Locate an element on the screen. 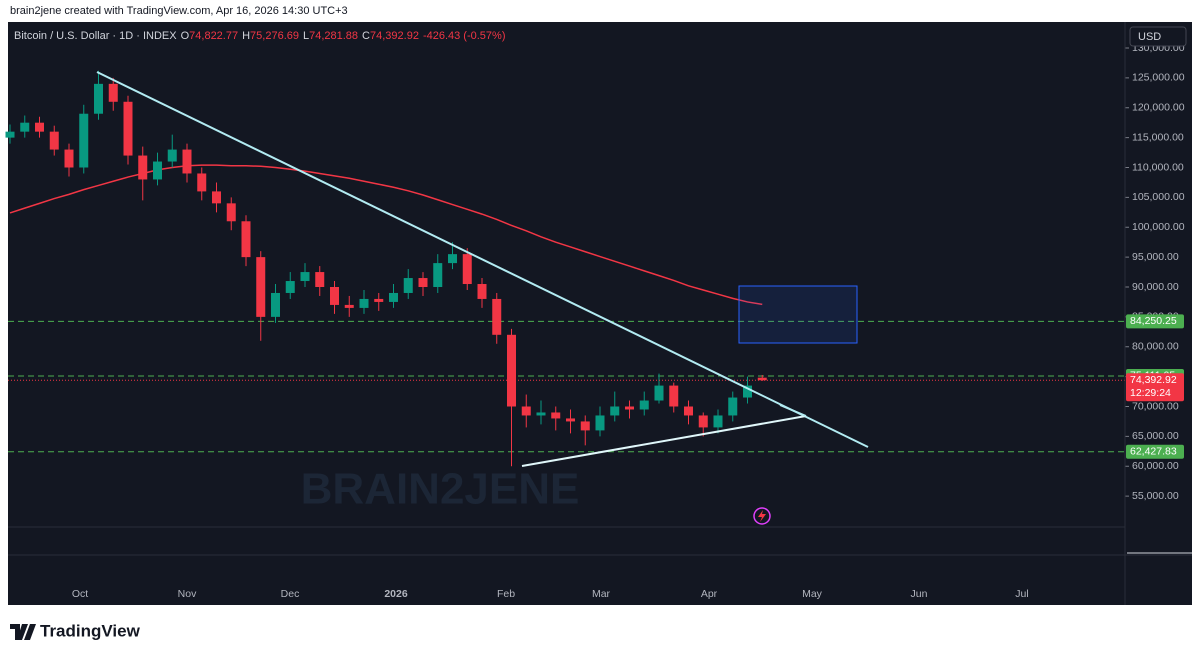  x-tick-label: Dec is located at coordinates (290, 594).